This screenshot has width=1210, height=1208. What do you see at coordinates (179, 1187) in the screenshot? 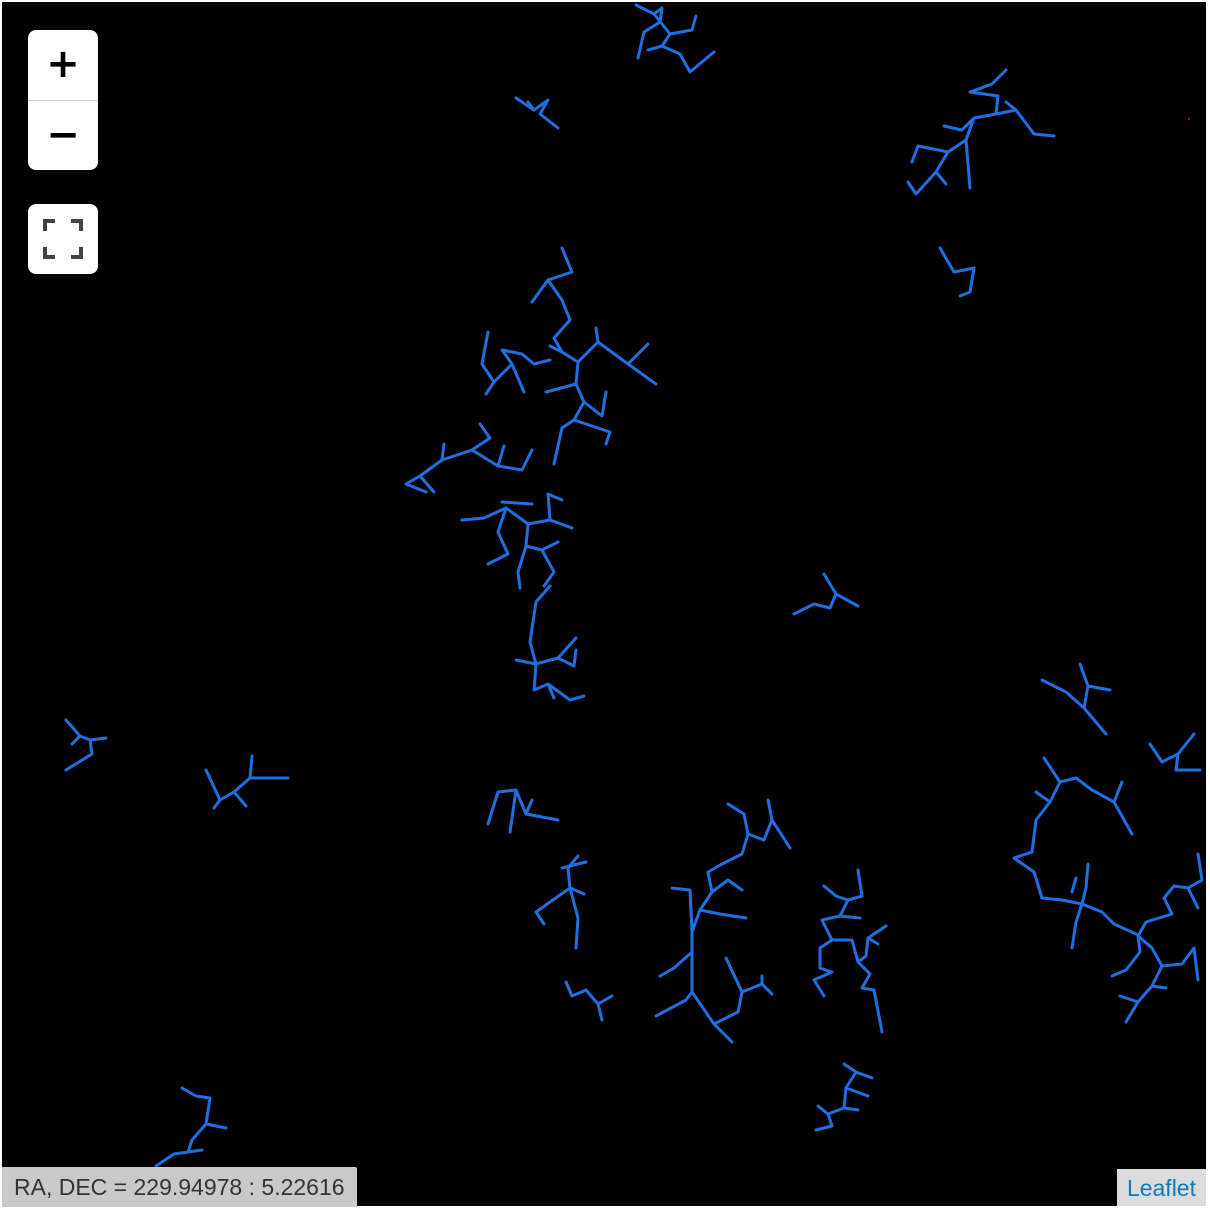
I see `coordinate-readout: RA, DEC = 229.94978 : 5.22616` at bounding box center [179, 1187].